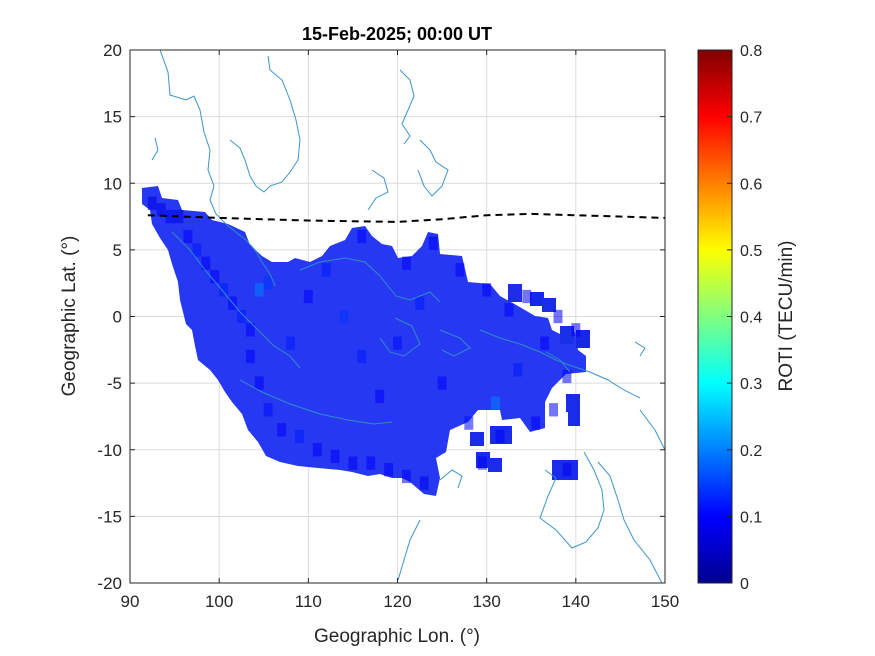  I want to click on colorbar-tick-label: 0.7, so click(751, 118).